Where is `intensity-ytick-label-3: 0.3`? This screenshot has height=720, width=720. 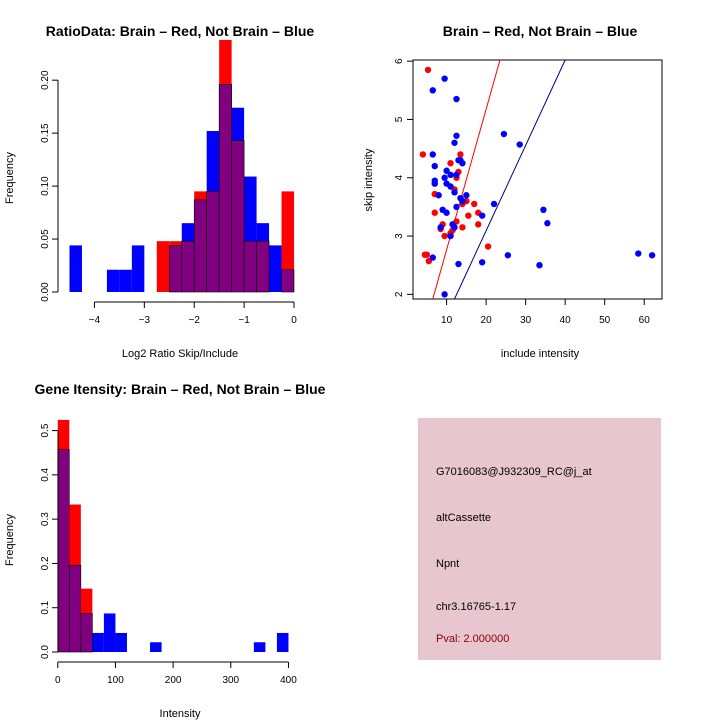
intensity-ytick-label-3: 0.3 is located at coordinates (45, 519).